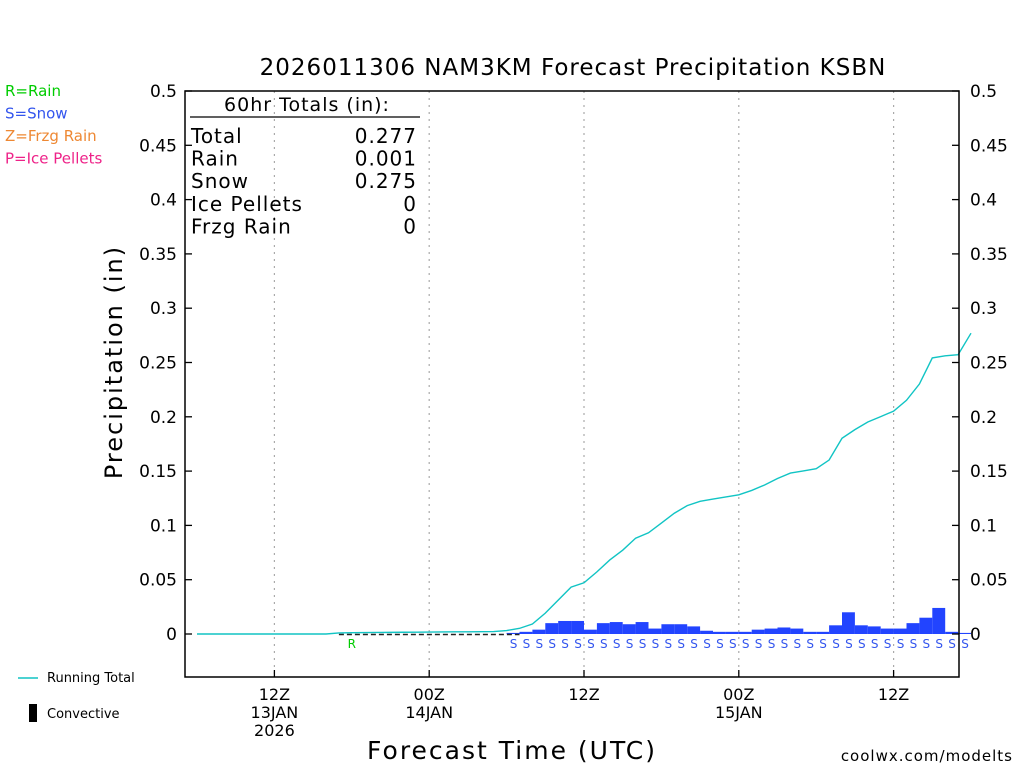 The image size is (1024, 768). Describe the element at coordinates (171, 635) in the screenshot. I see `y-tick-label-left-0: 0` at that location.